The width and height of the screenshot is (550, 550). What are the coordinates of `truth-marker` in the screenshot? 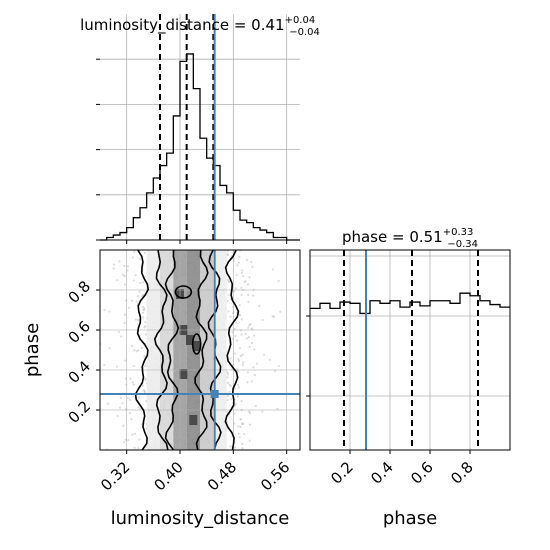 It's located at (214, 394).